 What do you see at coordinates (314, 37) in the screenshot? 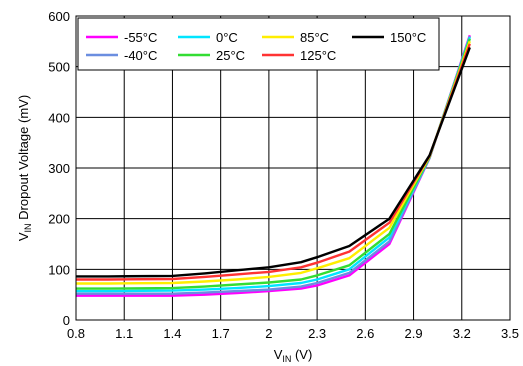
I see `legend-label: 85°C` at bounding box center [314, 37].